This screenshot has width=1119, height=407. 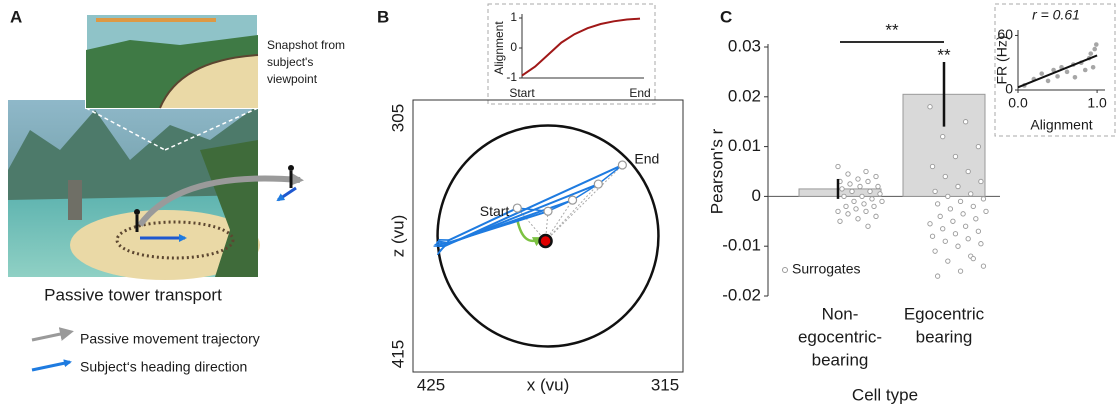 I want to click on x-tick-label: bearing, so click(x=840, y=359).